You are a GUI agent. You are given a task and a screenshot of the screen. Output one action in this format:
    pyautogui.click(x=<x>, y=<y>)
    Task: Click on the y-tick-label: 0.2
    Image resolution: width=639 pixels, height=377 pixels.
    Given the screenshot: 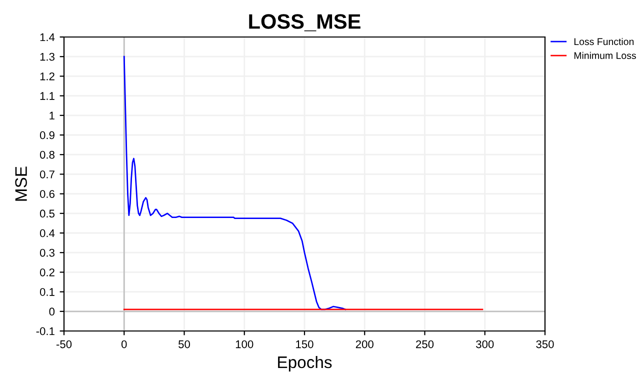 What is the action you would take?
    pyautogui.click(x=47, y=272)
    